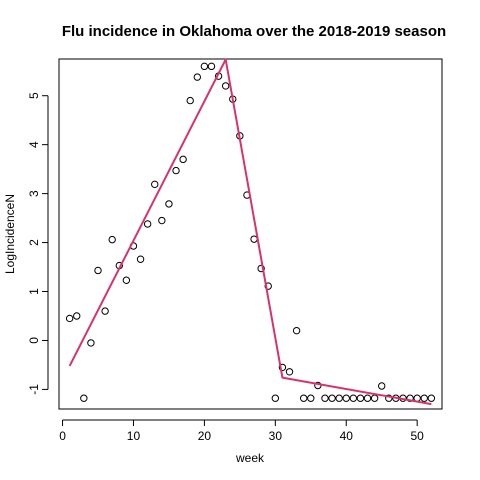 The width and height of the screenshot is (480, 480). I want to click on y-axis-label: LogIncidenceN, so click(10, 234).